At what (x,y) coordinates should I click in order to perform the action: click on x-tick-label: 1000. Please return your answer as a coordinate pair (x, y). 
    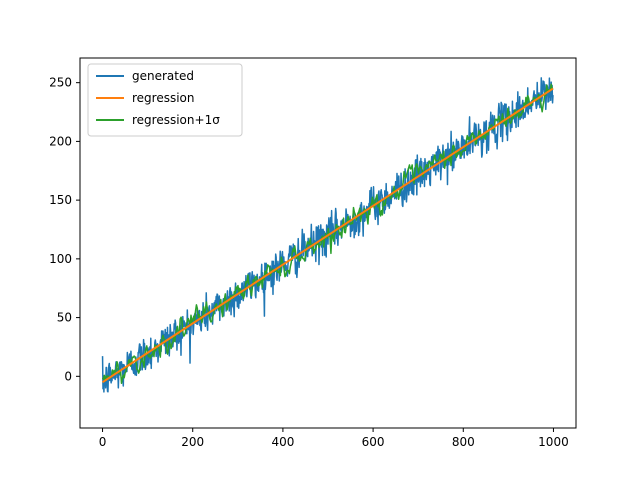
    Looking at the image, I should click on (553, 442).